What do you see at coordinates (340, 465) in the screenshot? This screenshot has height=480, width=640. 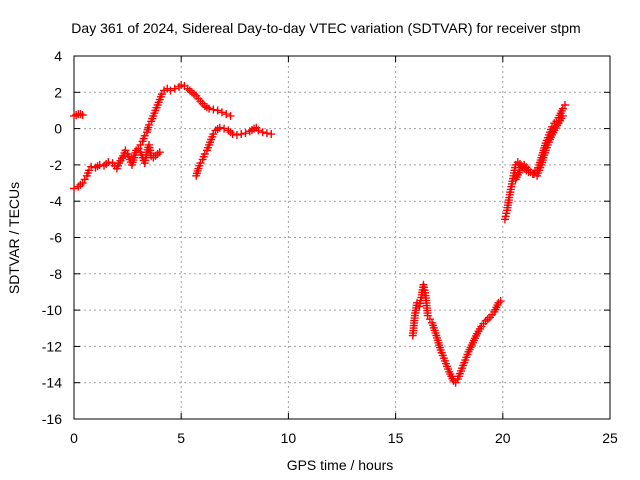 I see `x-axis-title: GPS time / hours` at bounding box center [340, 465].